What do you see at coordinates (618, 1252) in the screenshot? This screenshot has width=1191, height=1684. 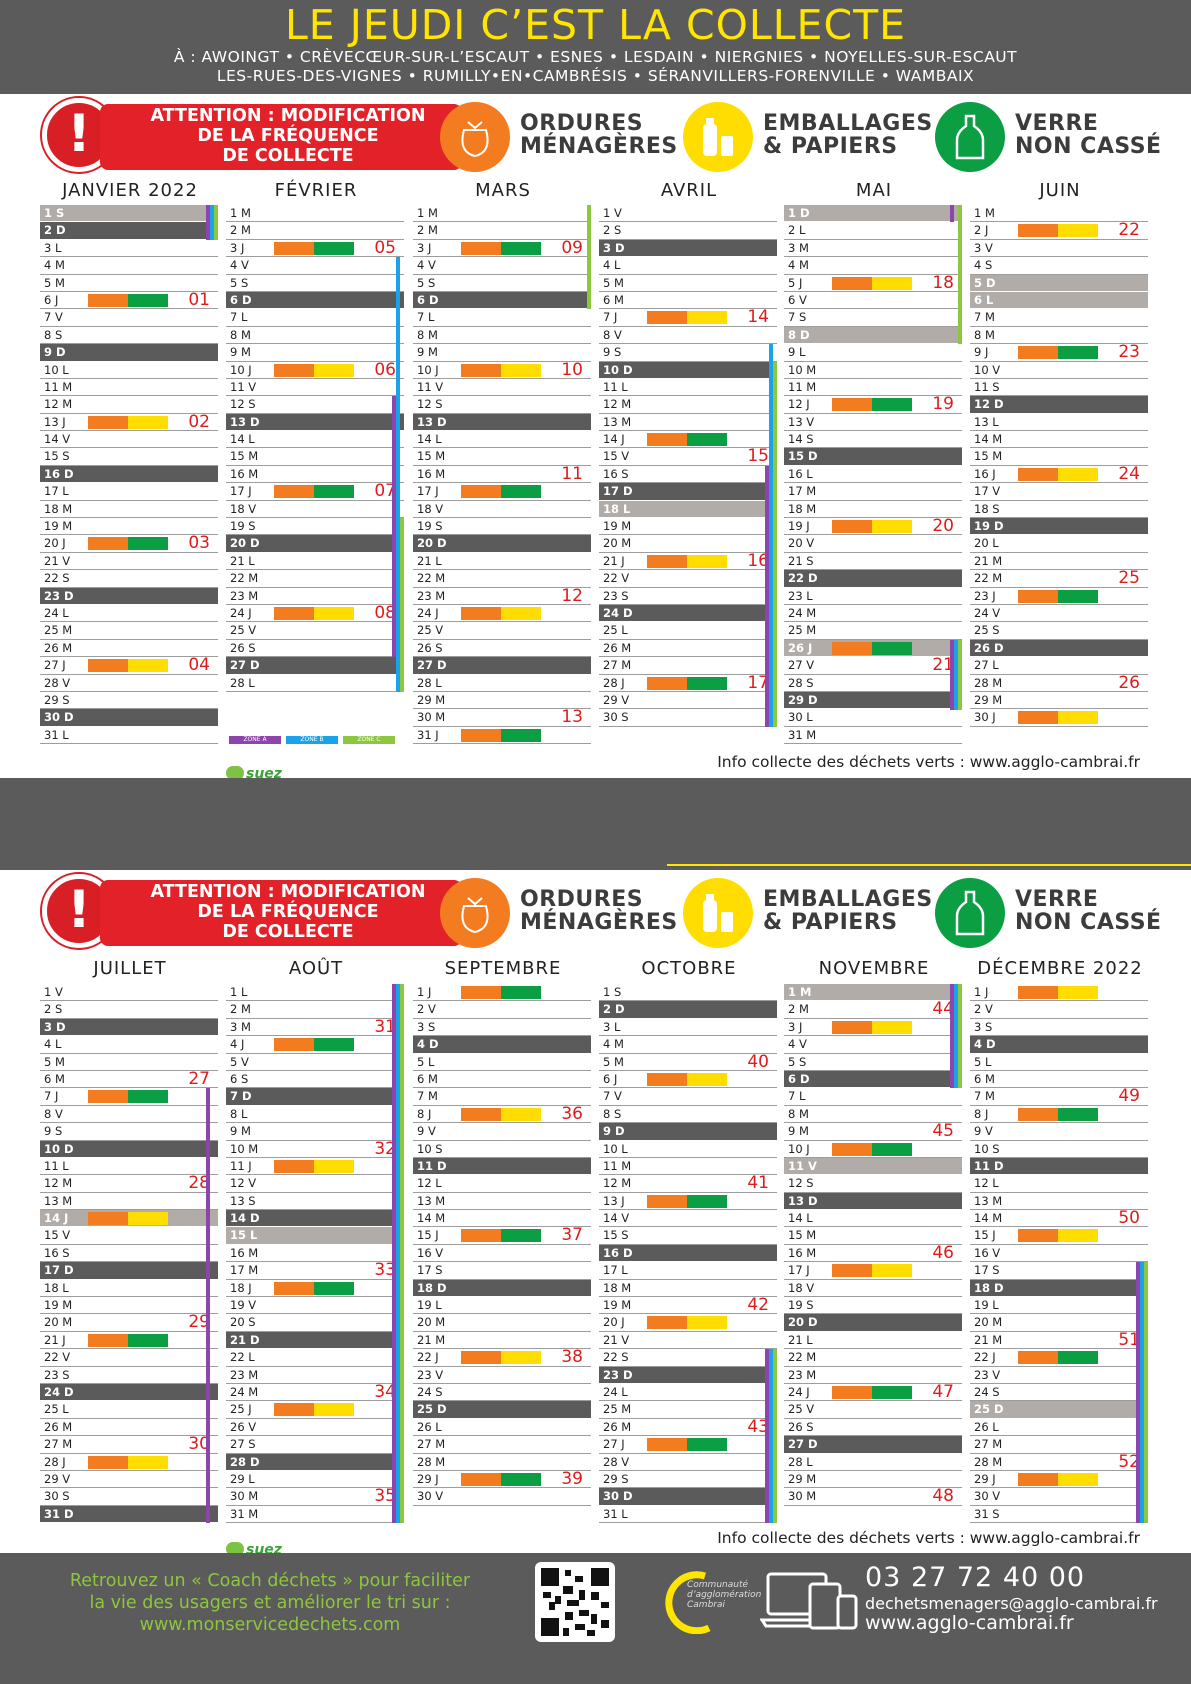 I see `day-label: 16 D` at bounding box center [618, 1252].